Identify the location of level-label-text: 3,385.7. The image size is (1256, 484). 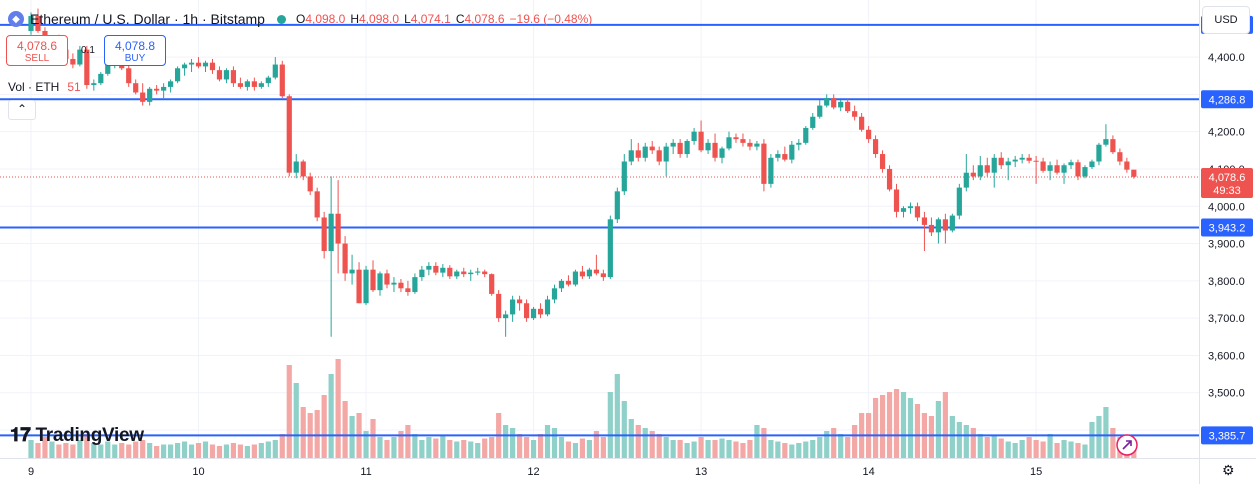
(1227, 436).